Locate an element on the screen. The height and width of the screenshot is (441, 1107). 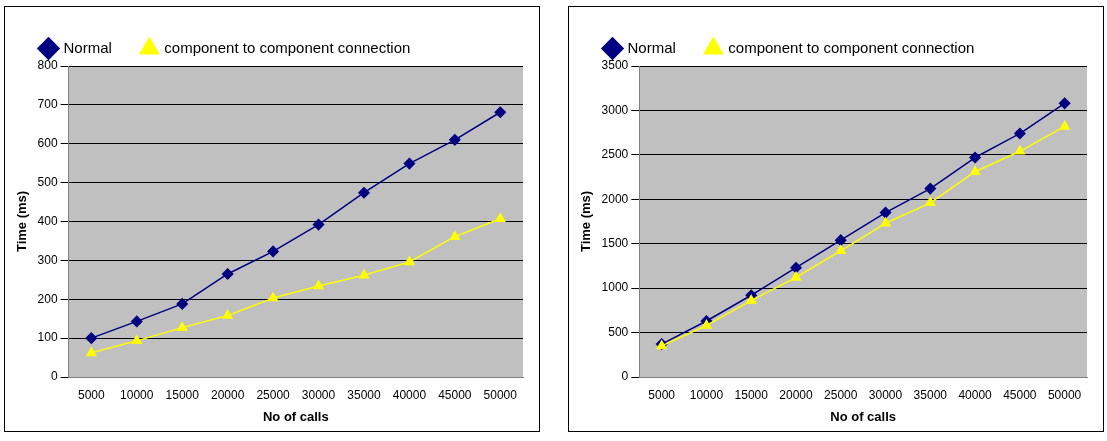
y-tick-label: 1500 is located at coordinates (615, 243).